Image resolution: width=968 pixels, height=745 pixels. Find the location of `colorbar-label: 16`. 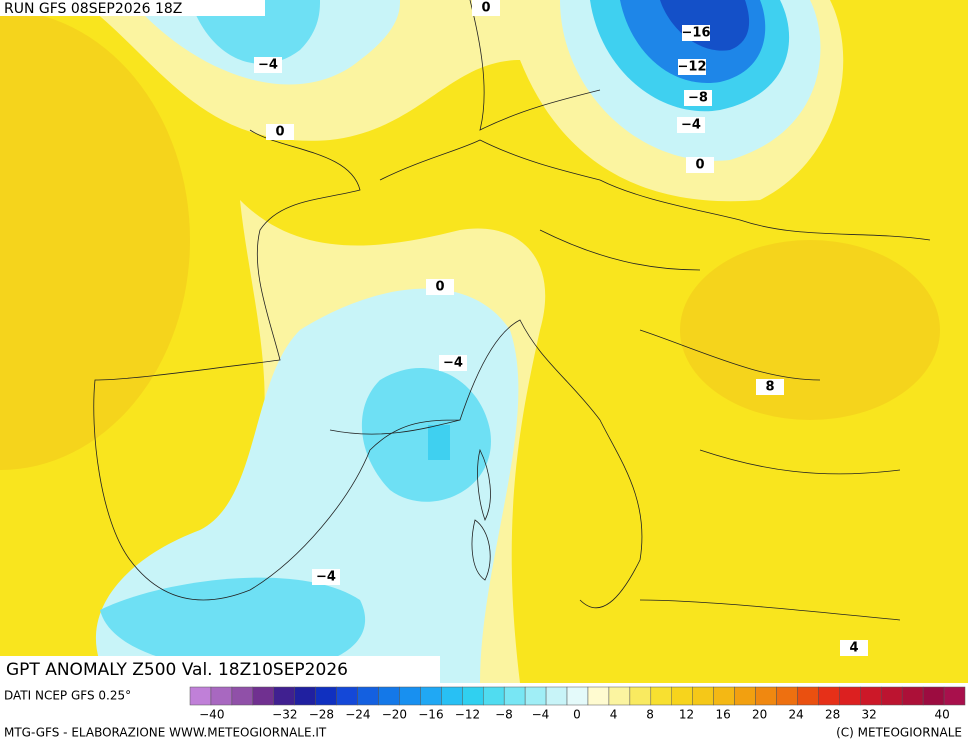

colorbar-label: 16 is located at coordinates (722, 715).